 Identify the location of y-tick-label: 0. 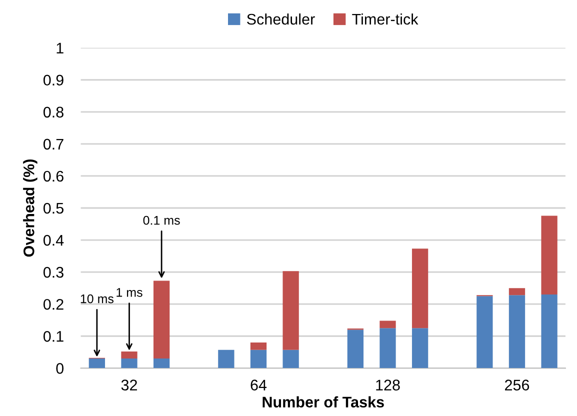
(60, 368).